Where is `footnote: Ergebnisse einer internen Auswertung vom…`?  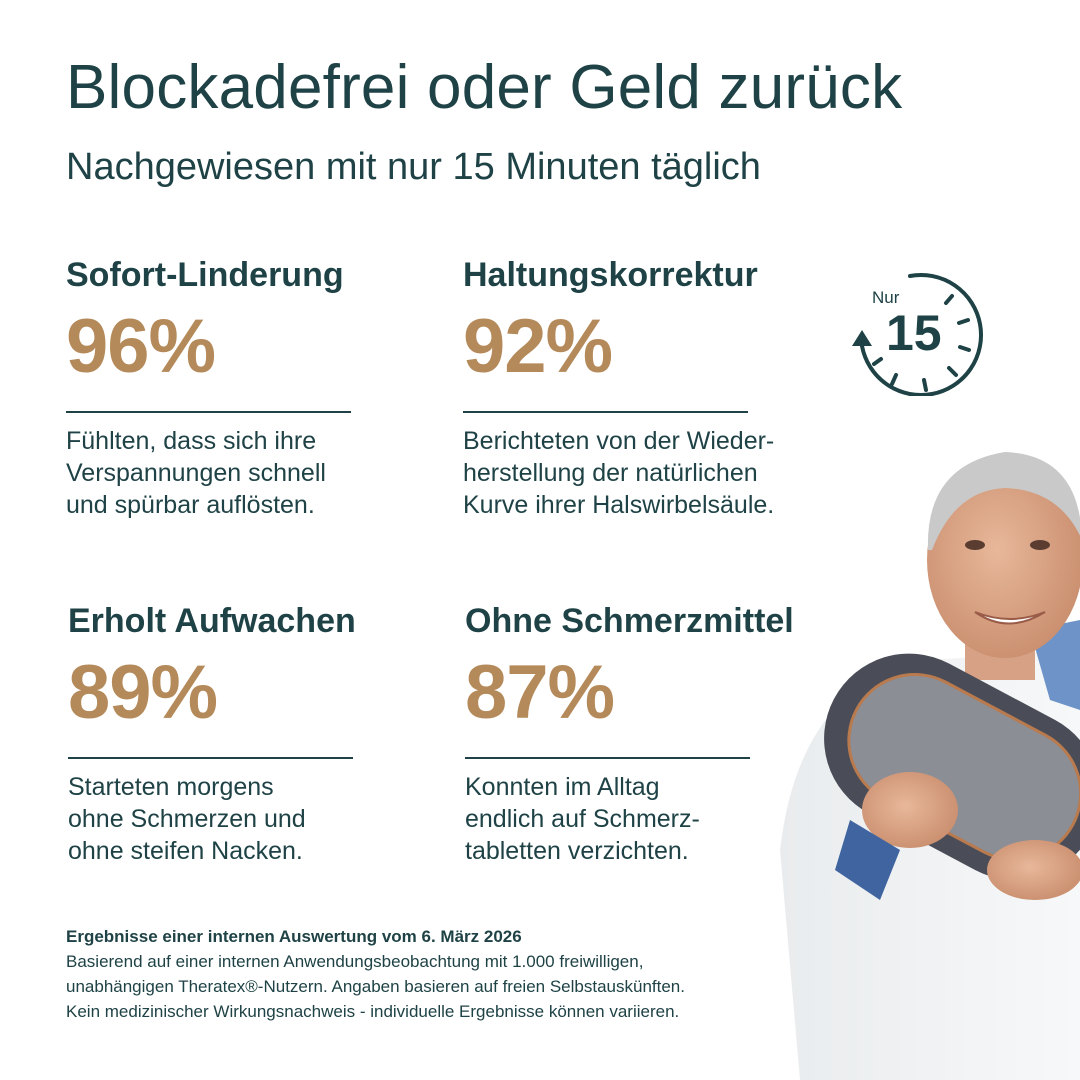 footnote: Ergebnisse einer internen Auswertung vom… is located at coordinates (446, 974).